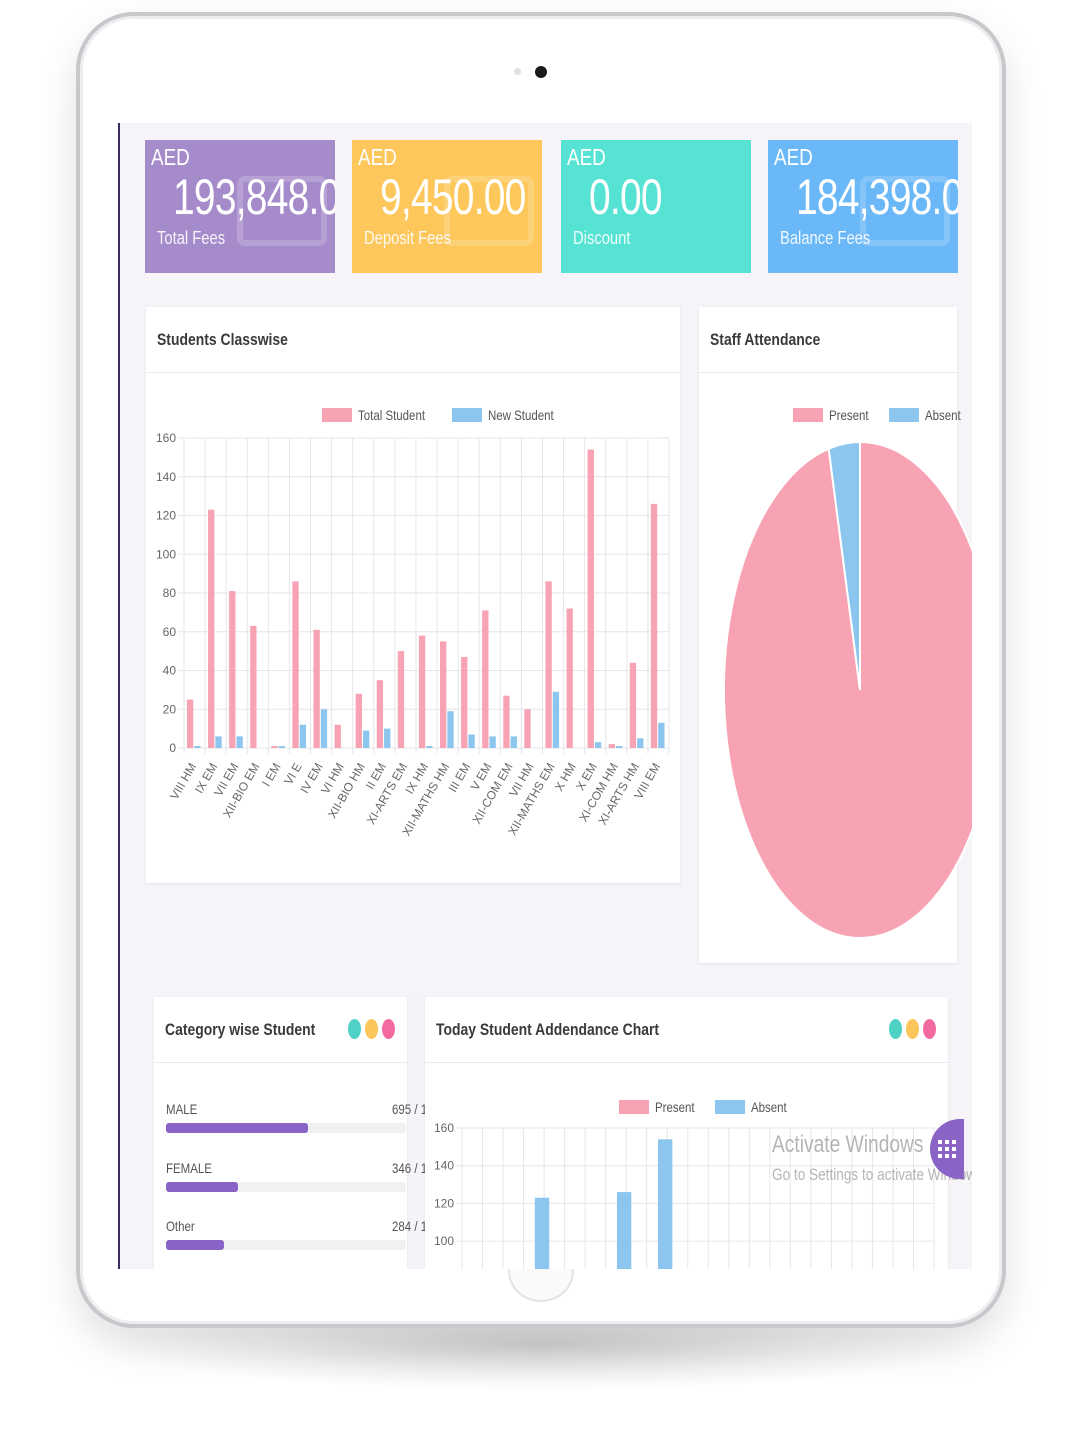 The height and width of the screenshot is (1433, 1080). I want to click on dot-pink, so click(929, 1029).